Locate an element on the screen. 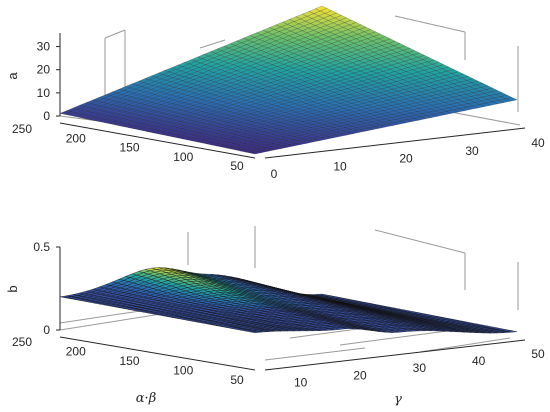 The image size is (550, 412). x-tick-label-b: 40 is located at coordinates (479, 361).